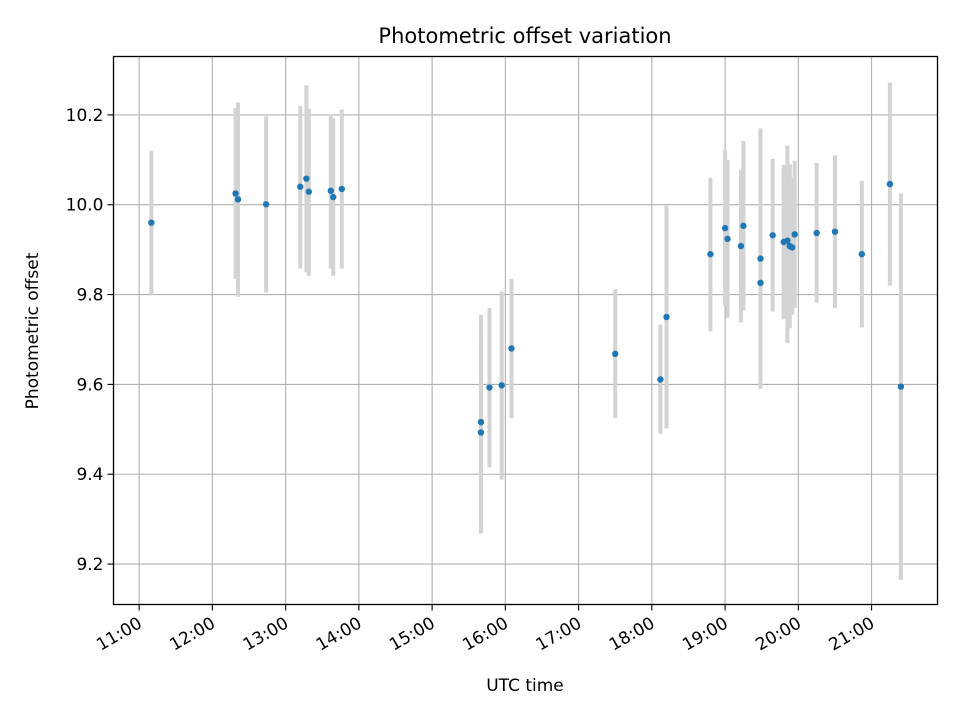 This screenshot has width=960, height=720. What do you see at coordinates (266, 635) in the screenshot?
I see `x-tick-label: 13:00` at bounding box center [266, 635].